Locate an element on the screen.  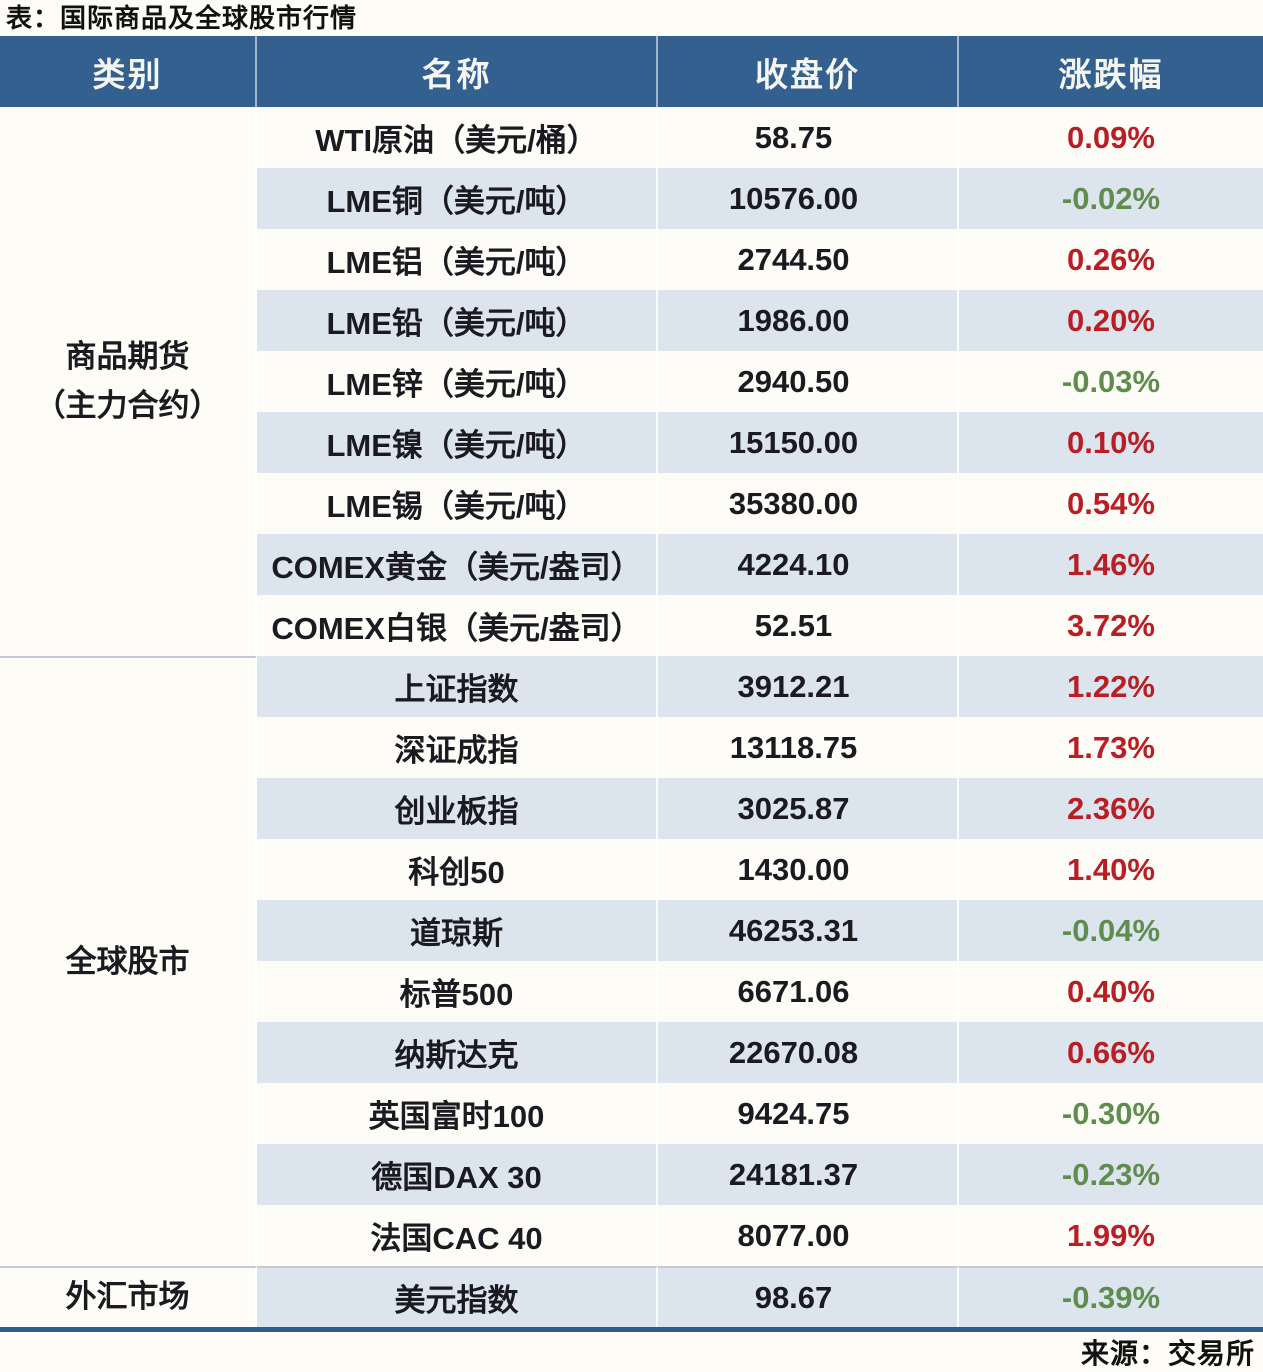
change-cell: 0.09% is located at coordinates (1111, 137).